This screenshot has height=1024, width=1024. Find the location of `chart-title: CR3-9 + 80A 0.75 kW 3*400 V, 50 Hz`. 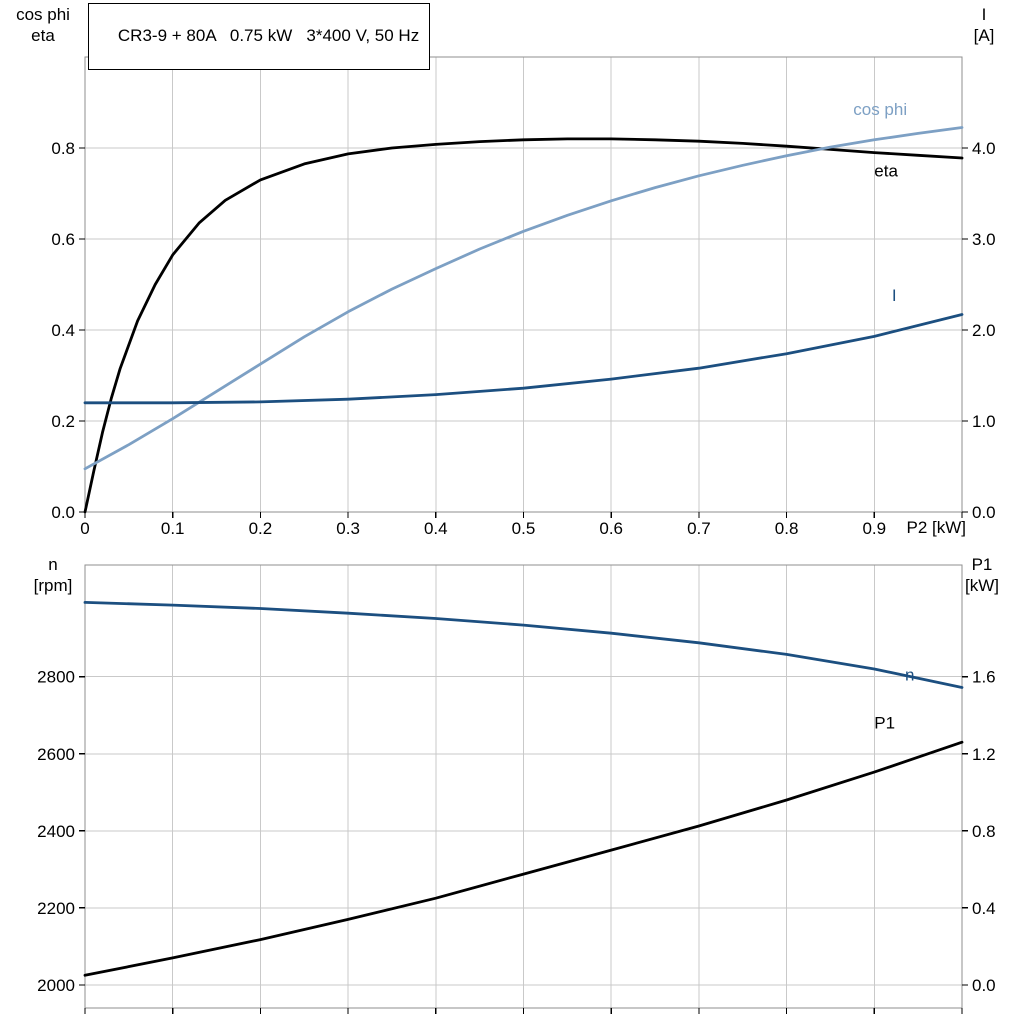

chart-title: CR3-9 + 80A 0.75 kW 3*400 V, 50 Hz is located at coordinates (268, 35).